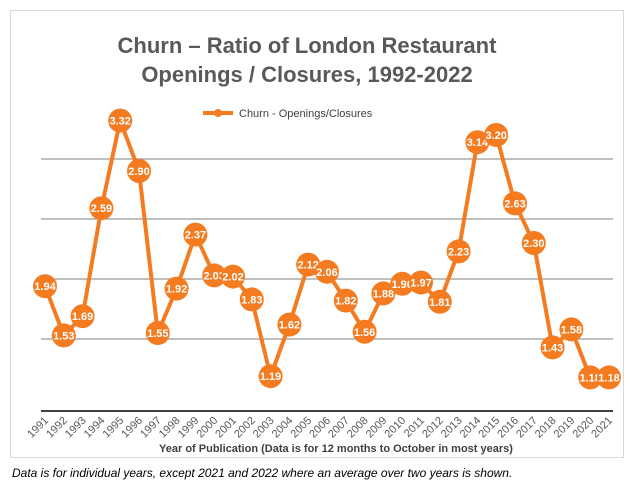 This screenshot has width=630, height=491. I want to click on data-label: 1.19, so click(270, 377).